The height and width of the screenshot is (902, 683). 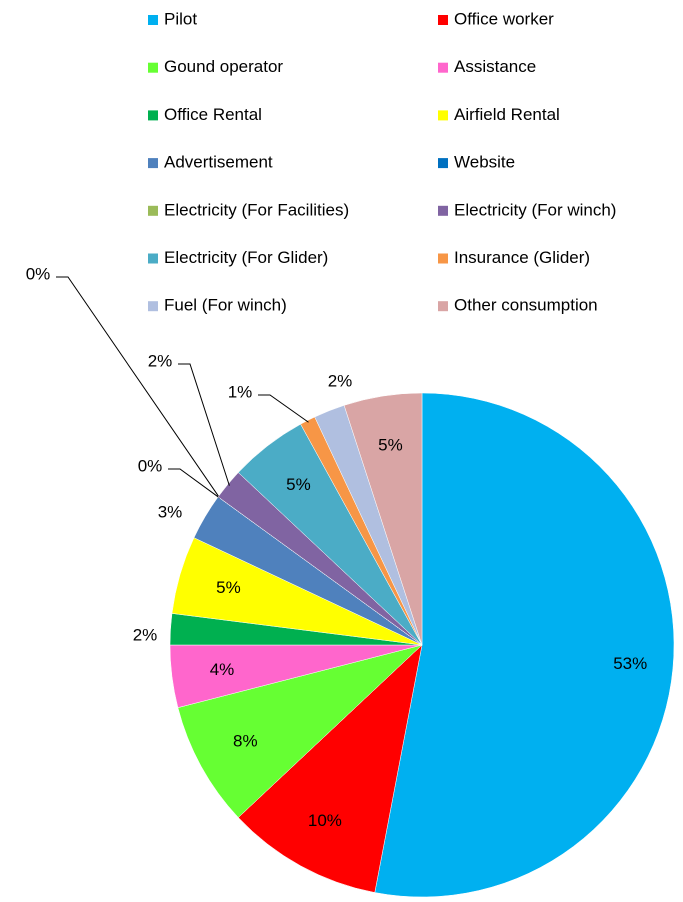 I want to click on data-label: 53%, so click(x=630, y=663).